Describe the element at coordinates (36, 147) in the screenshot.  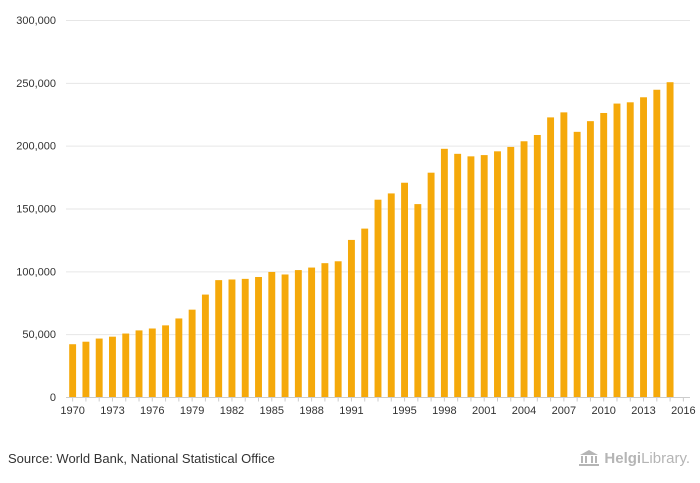
I see `y-tick-label: 200,000` at that location.